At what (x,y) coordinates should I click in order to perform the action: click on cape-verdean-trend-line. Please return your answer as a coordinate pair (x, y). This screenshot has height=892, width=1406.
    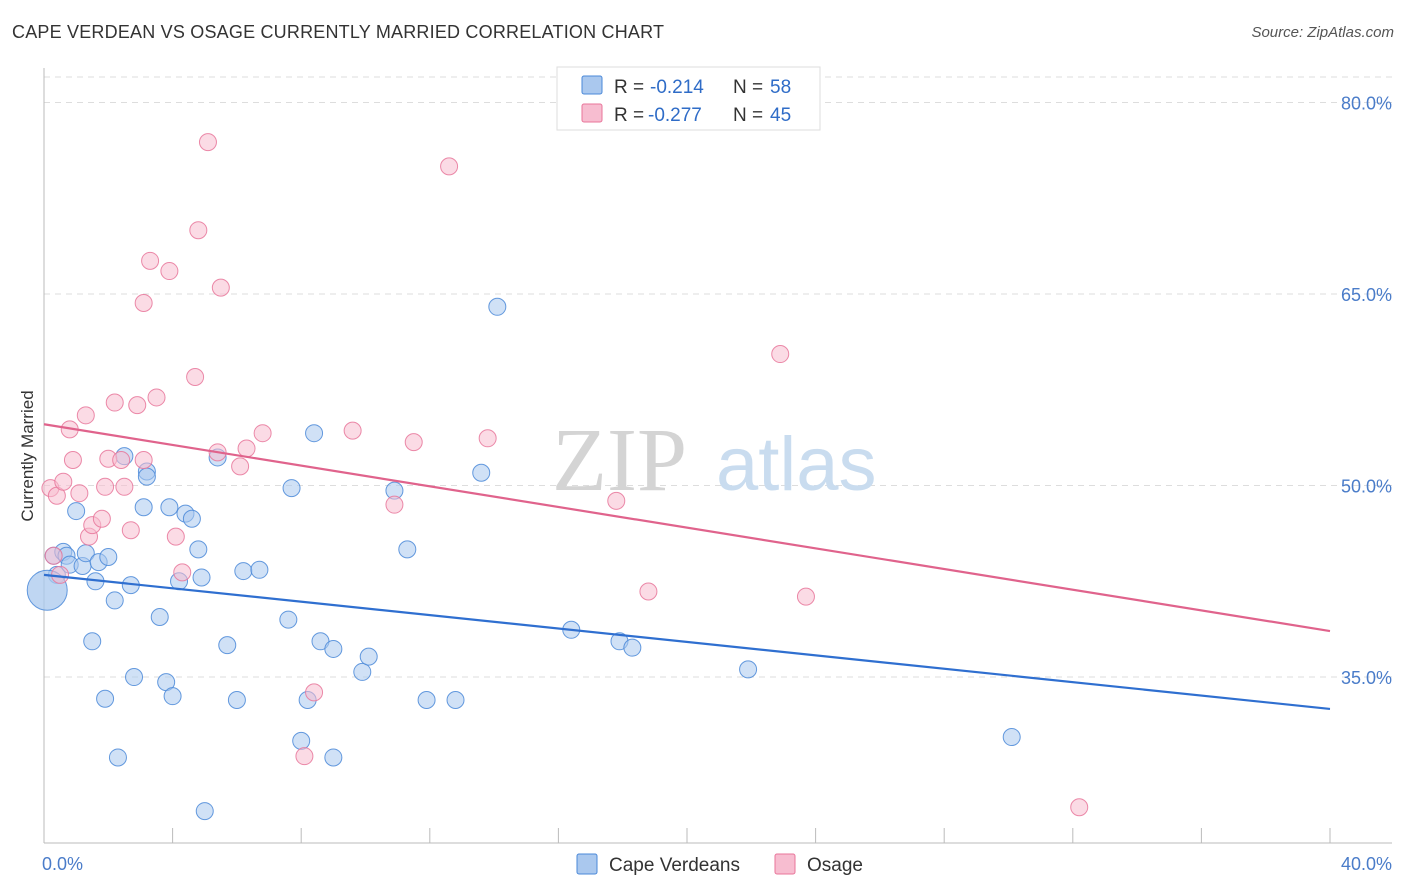
    Looking at the image, I should click on (687, 642).